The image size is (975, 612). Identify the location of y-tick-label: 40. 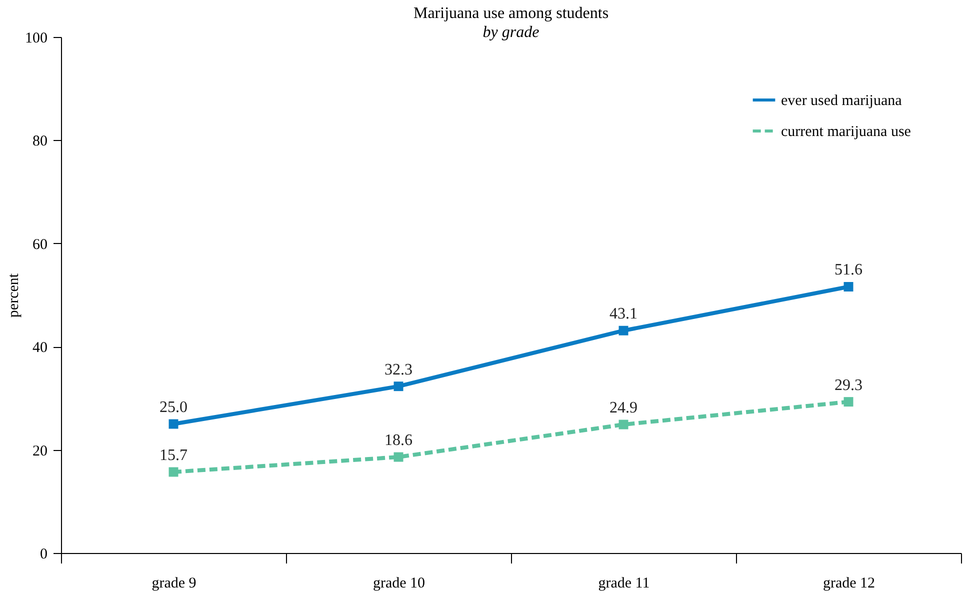
(40, 348).